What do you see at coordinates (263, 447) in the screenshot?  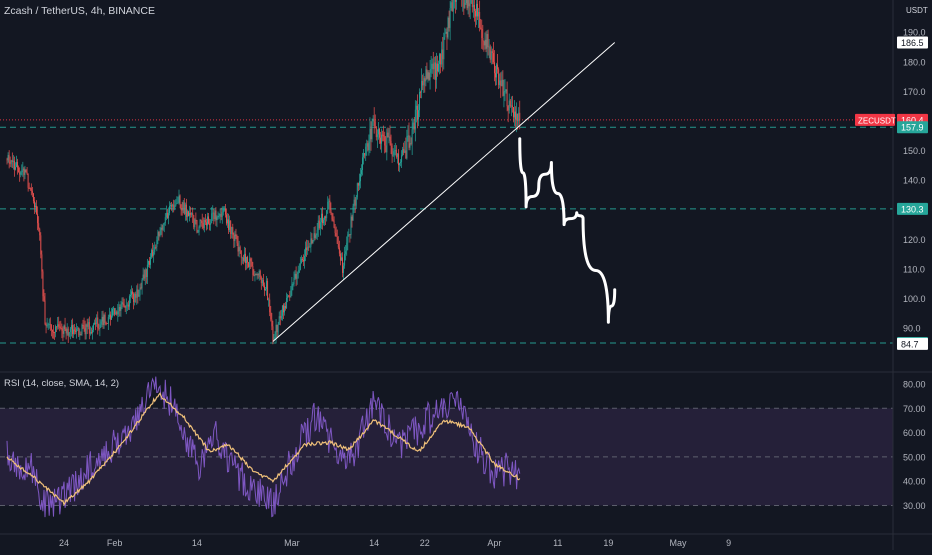 I see `rsi-line` at bounding box center [263, 447].